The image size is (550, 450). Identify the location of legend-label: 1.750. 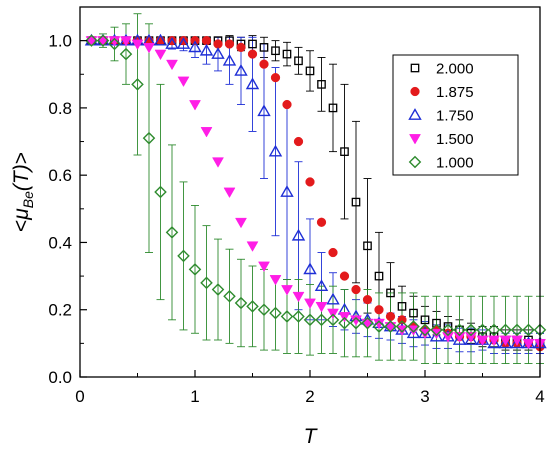
(455, 116).